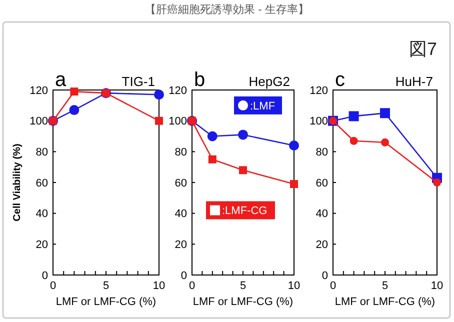 Image resolution: width=454 pixels, height=322 pixels. What do you see at coordinates (138, 81) in the screenshot?
I see `chart-subtitle: TIG-1` at bounding box center [138, 81].